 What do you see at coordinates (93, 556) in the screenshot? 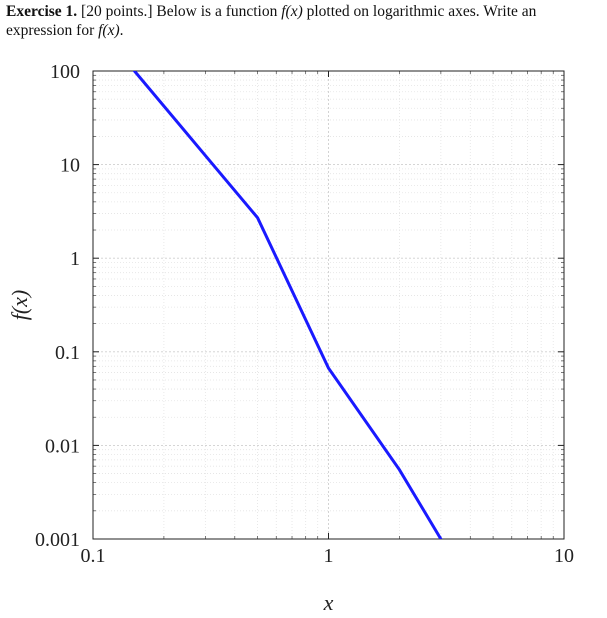
I see `x-tick-label: 0.1` at bounding box center [93, 556].